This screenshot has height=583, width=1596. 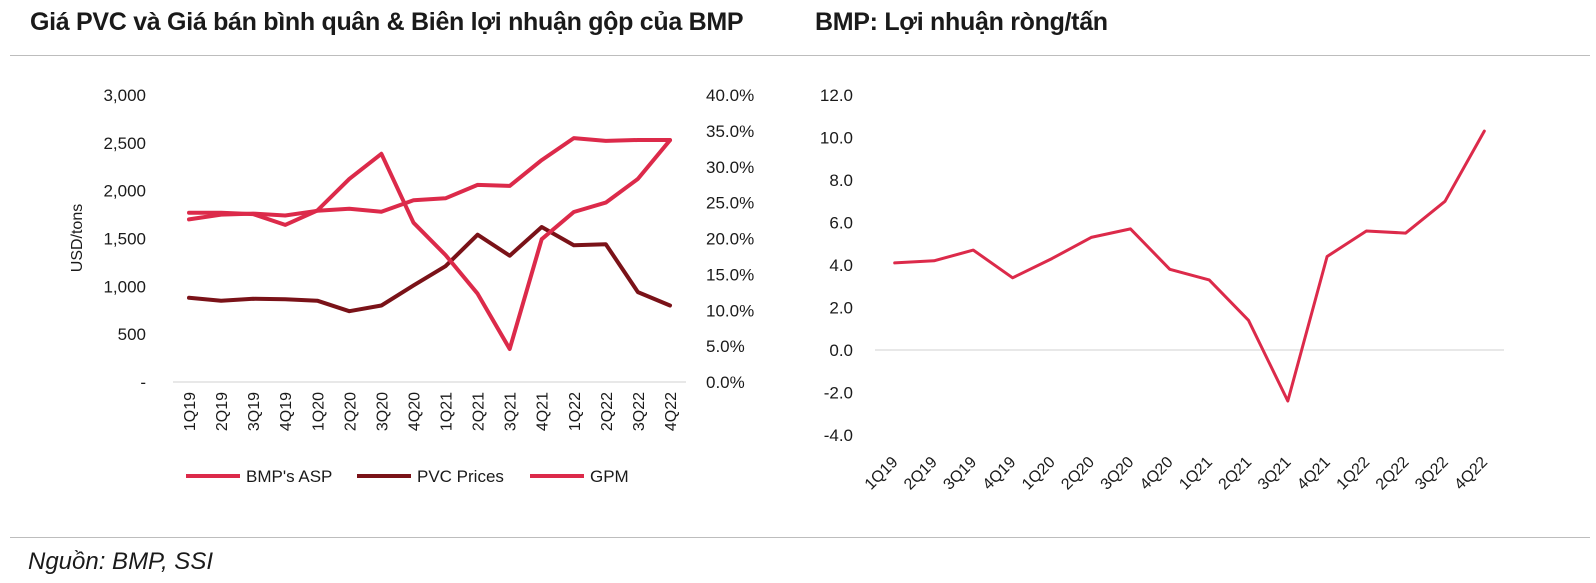 I want to click on y-axis-label: USD/tons, so click(x=77, y=238).